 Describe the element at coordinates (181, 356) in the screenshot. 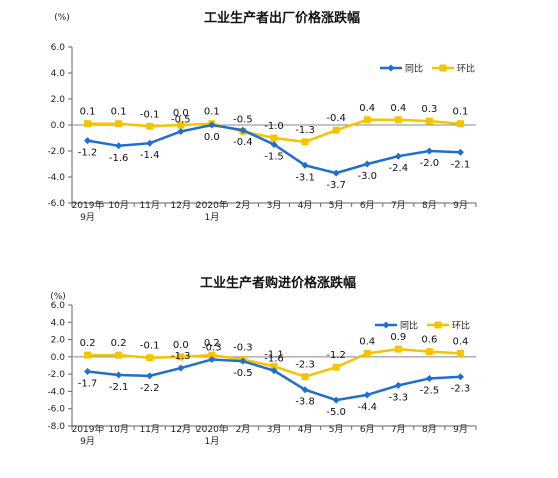

I see `purchase-series-yoy-data-label: -1.3` at that location.